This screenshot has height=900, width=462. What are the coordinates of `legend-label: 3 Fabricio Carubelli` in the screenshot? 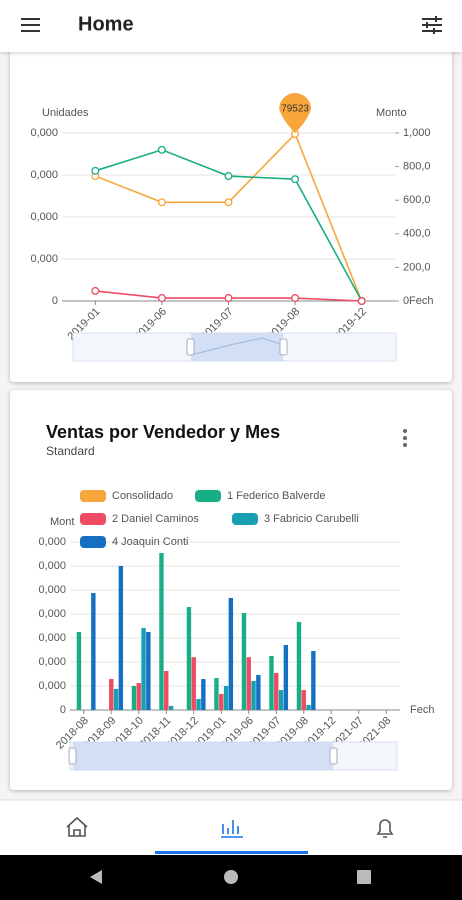 It's located at (311, 519).